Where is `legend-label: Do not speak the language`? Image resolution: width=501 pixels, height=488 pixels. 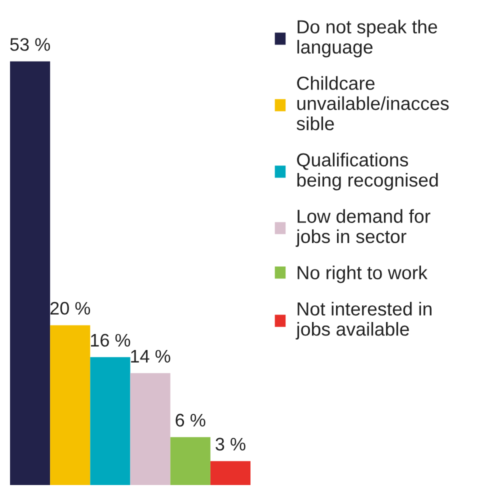 legend-label: Do not speak the language is located at coordinates (367, 39).